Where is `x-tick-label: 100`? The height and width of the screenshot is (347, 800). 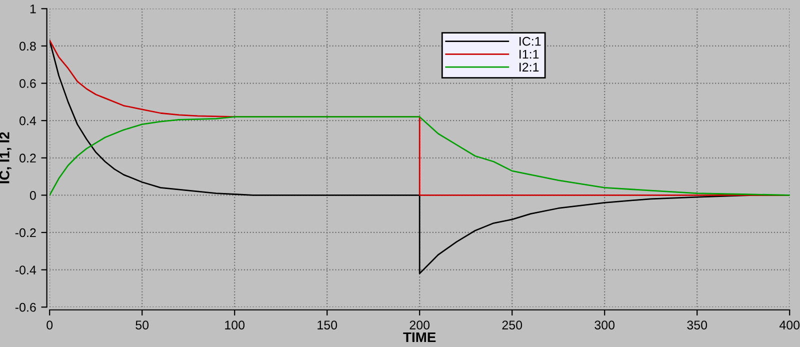
x-tick-label: 100 is located at coordinates (235, 325).